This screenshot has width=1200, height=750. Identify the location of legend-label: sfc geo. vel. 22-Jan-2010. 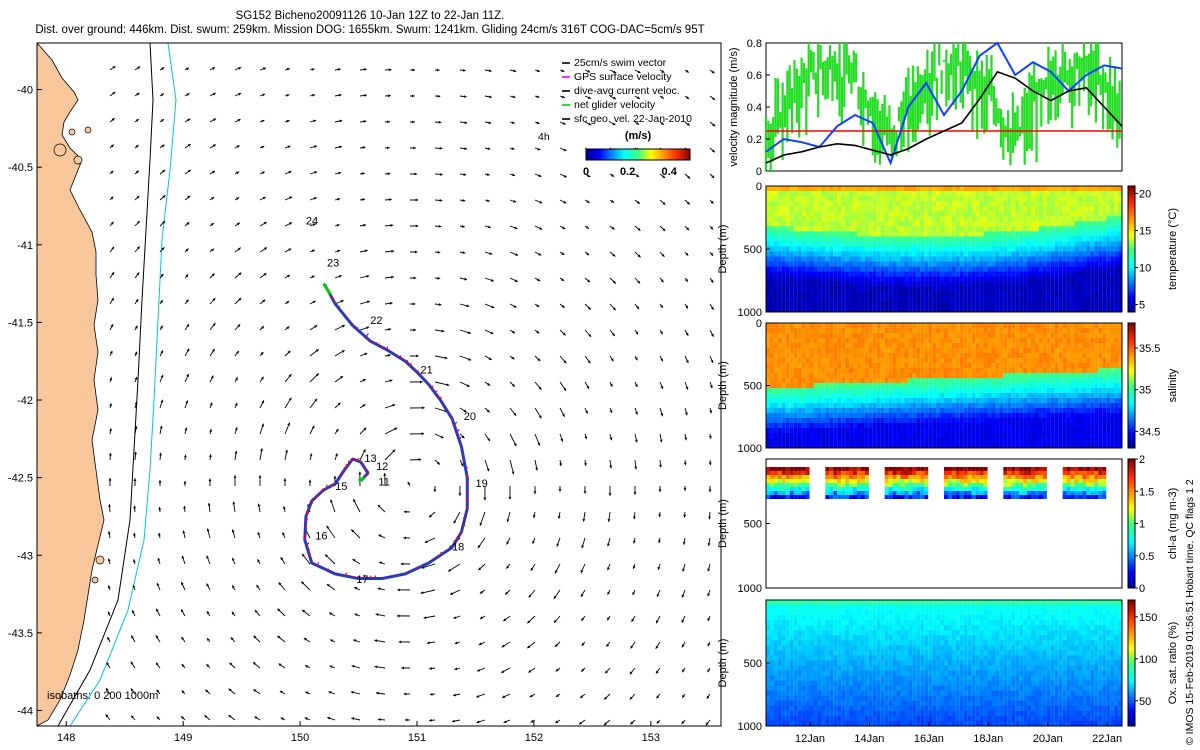
(633, 119).